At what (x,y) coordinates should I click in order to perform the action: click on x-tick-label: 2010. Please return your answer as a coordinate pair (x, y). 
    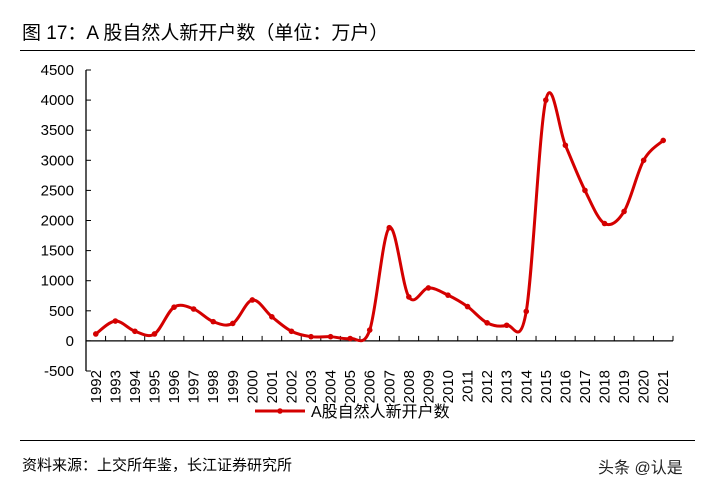
    Looking at the image, I should click on (448, 386).